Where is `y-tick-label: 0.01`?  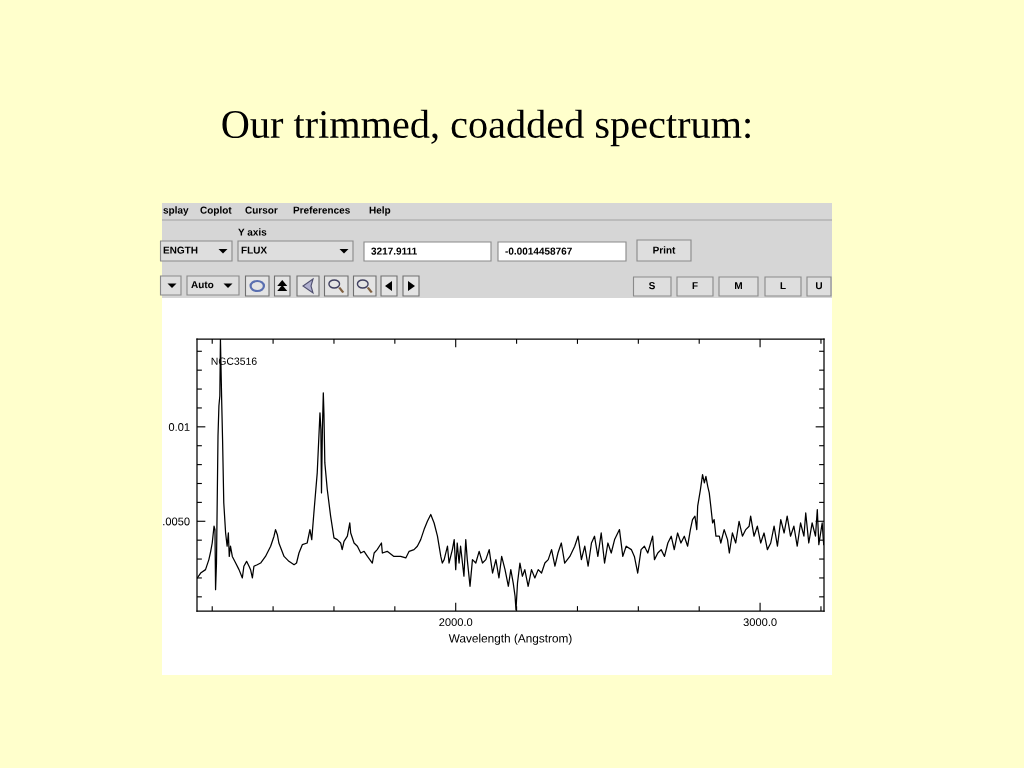 y-tick-label: 0.01 is located at coordinates (179, 427).